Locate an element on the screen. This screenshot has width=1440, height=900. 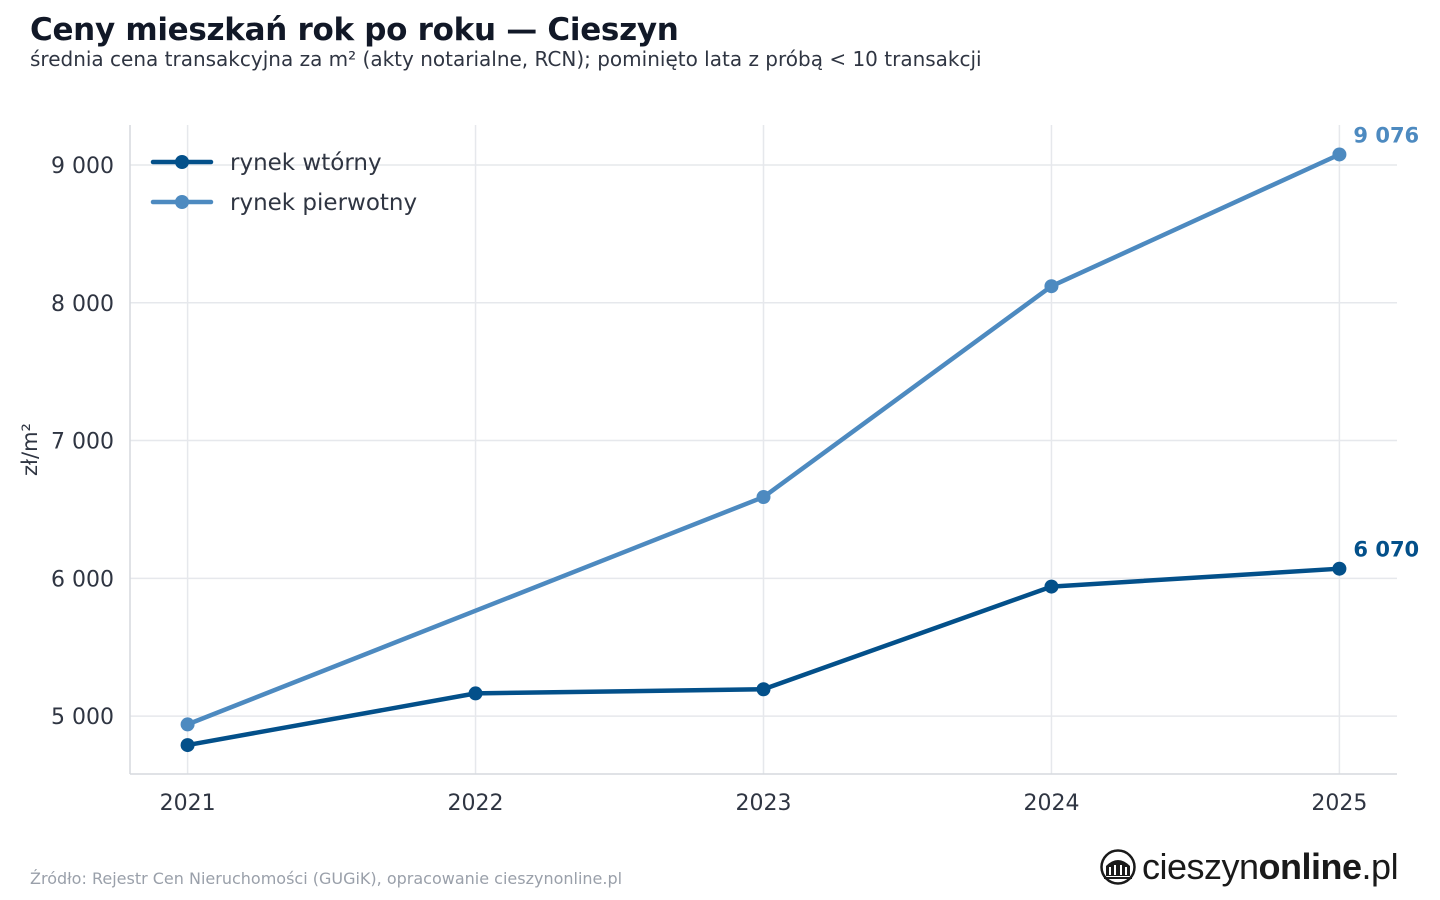
y-axis-label: zł/m² is located at coordinates (30, 449).